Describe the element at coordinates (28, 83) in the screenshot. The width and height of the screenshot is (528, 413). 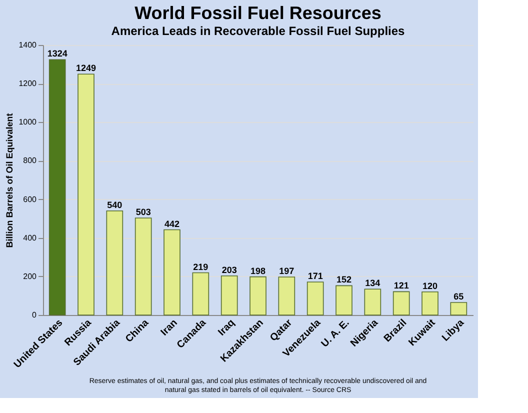
I see `y-tick-label: 1200` at that location.